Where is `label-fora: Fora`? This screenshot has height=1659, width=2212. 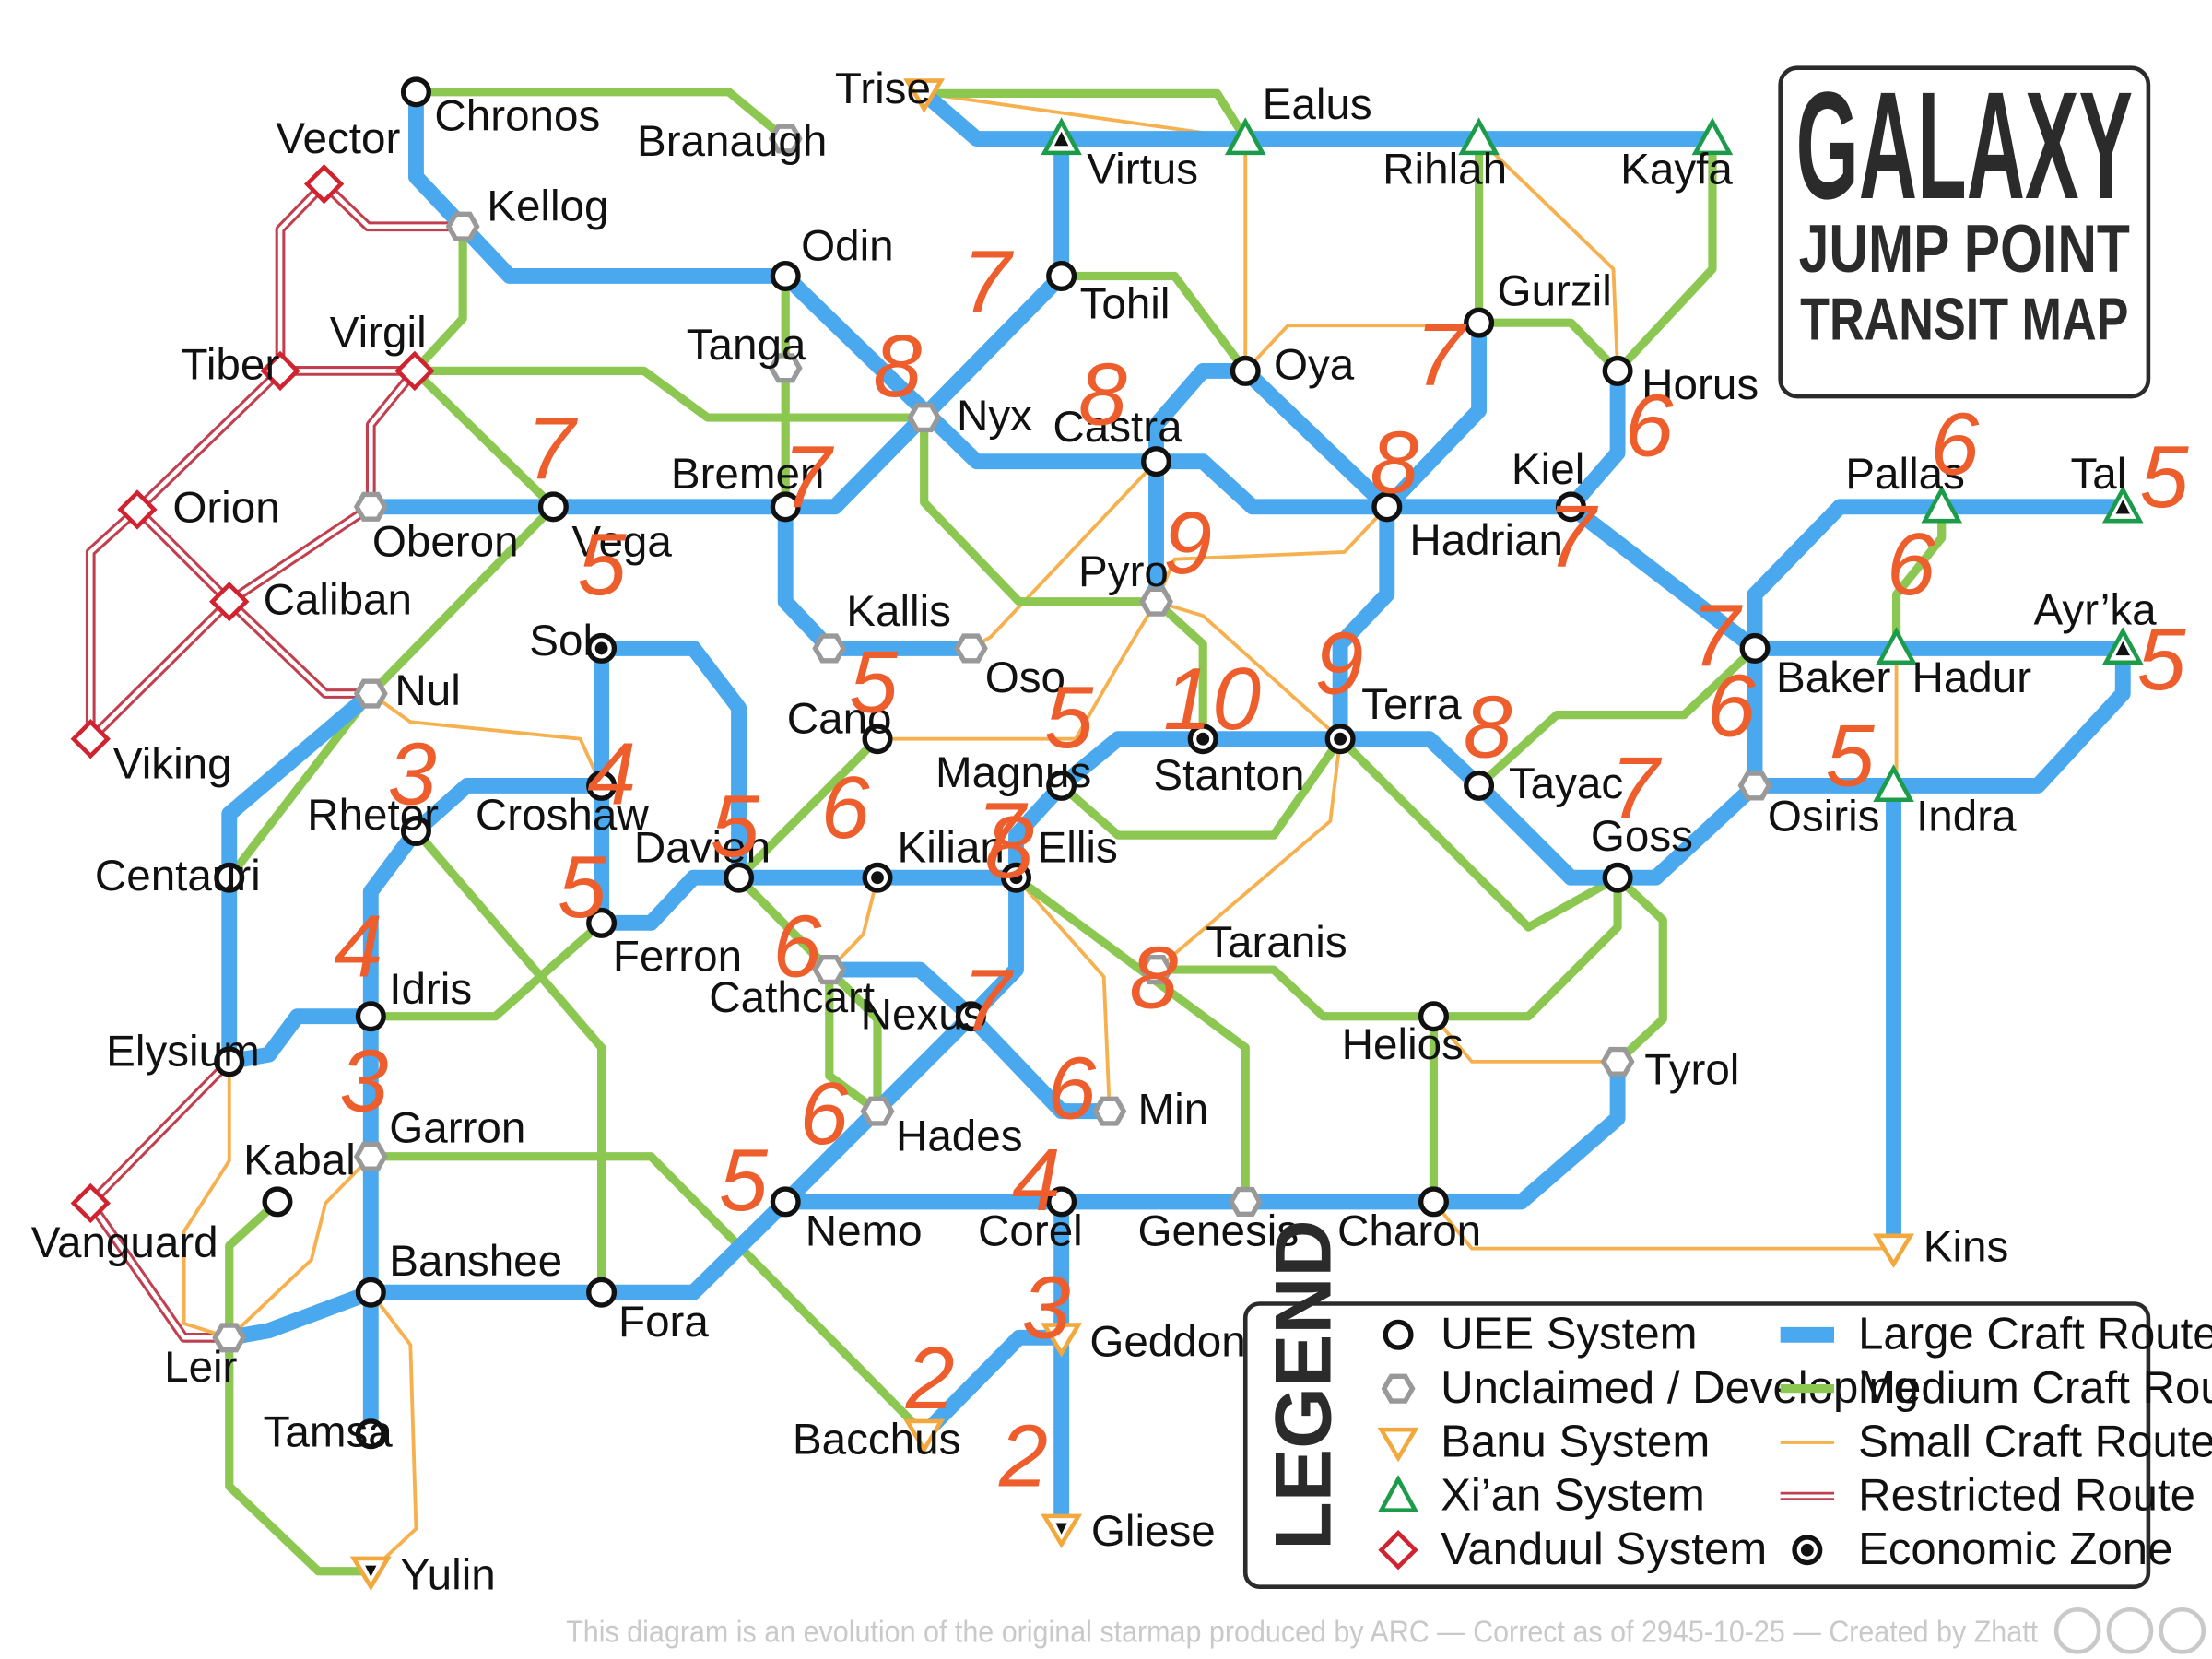 label-fora: Fora is located at coordinates (663, 1322).